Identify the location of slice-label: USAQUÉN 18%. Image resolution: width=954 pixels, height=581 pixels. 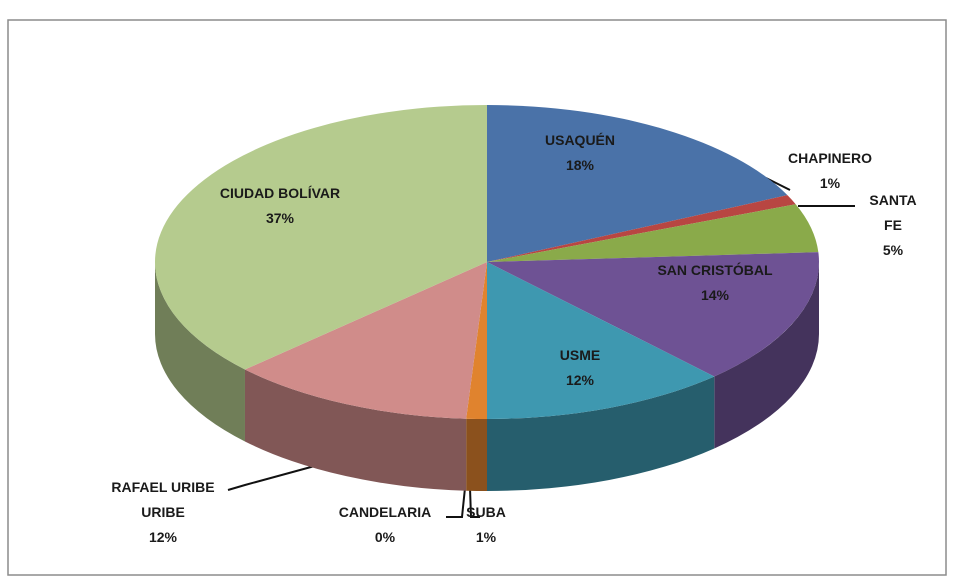
(580, 153).